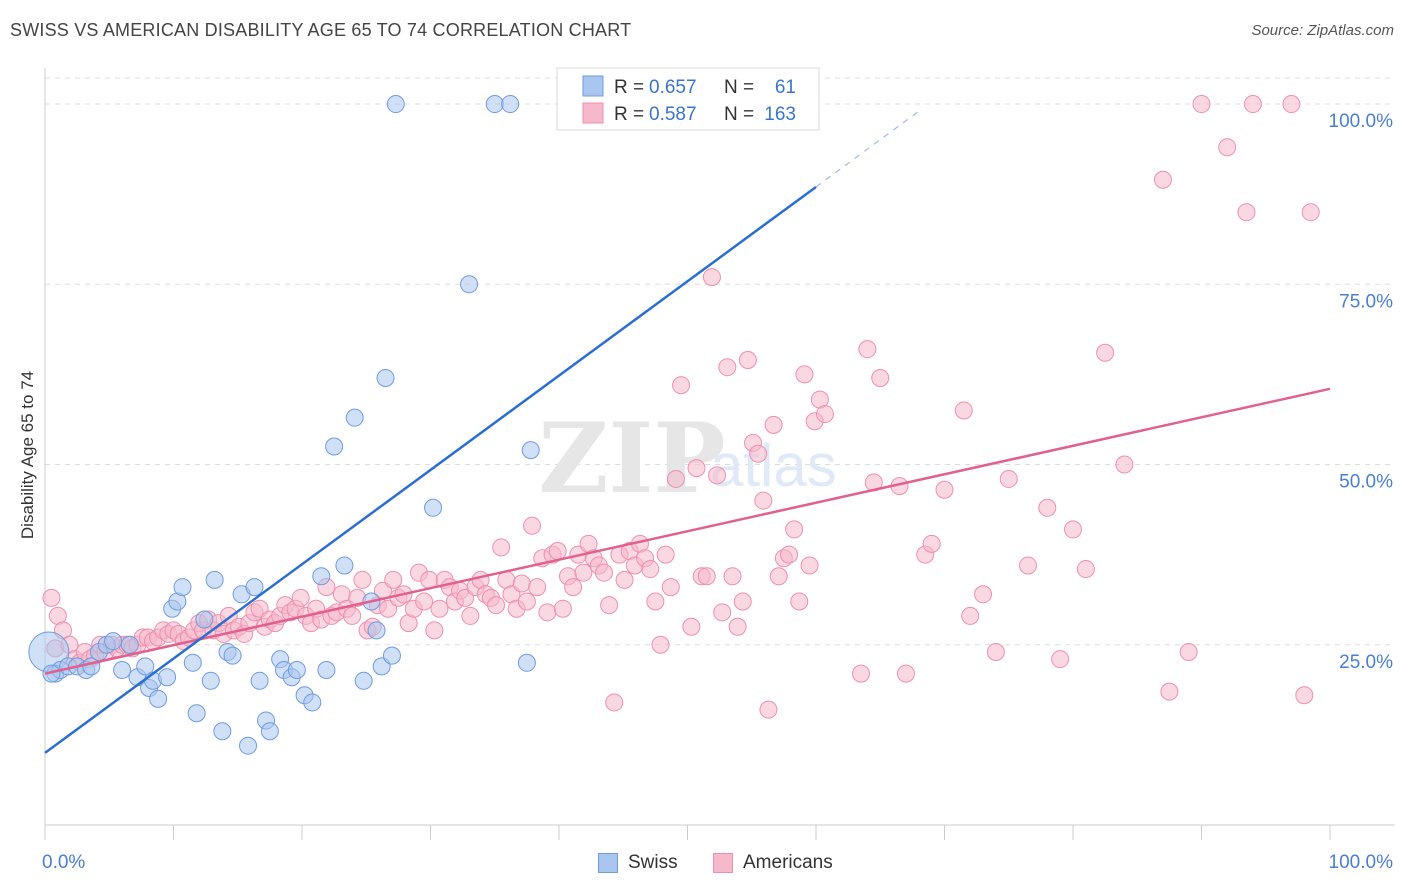 The height and width of the screenshot is (892, 1406). I want to click on swiss-trend-extension, so click(867, 149).